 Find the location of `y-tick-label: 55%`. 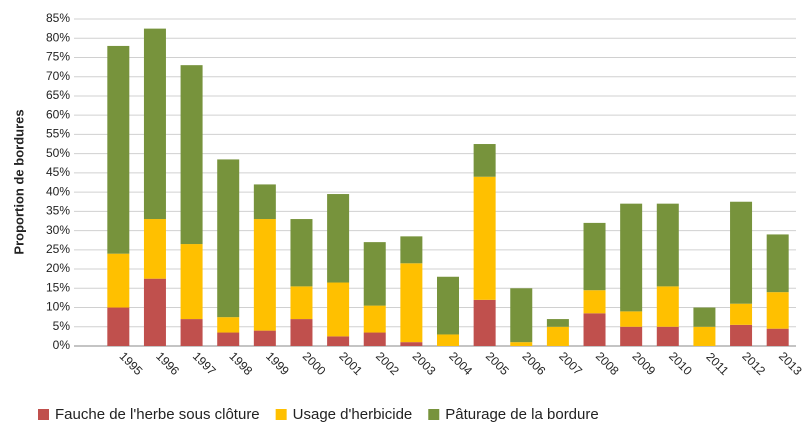

y-tick-label: 55% is located at coordinates (58, 134).